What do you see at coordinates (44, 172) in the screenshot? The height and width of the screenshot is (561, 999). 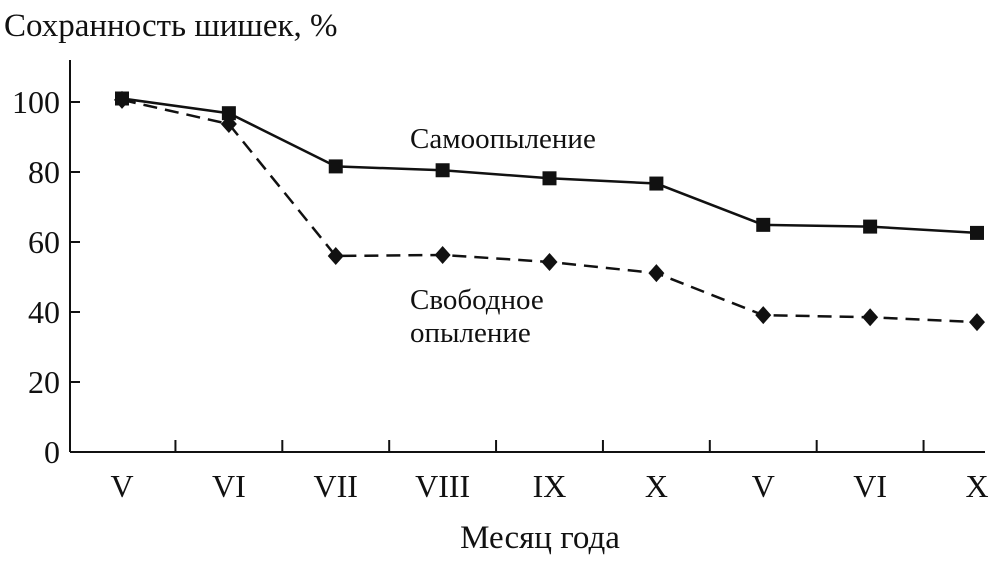 I see `y-tick-label: 80` at bounding box center [44, 172].